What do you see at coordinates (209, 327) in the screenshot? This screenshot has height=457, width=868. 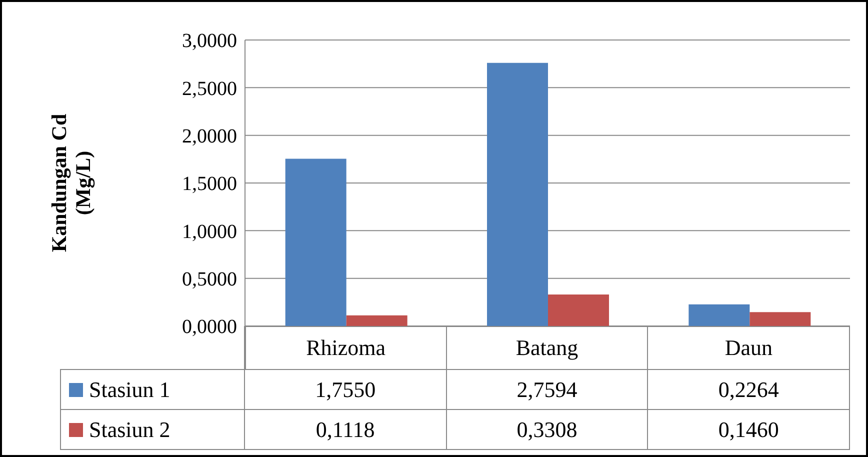 I see `y-tick-label: 0,0000` at bounding box center [209, 327].